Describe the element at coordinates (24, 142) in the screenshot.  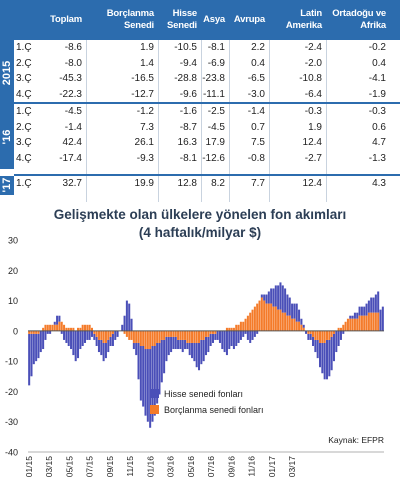
I see `quarter-label: 3.Ç` at that location.